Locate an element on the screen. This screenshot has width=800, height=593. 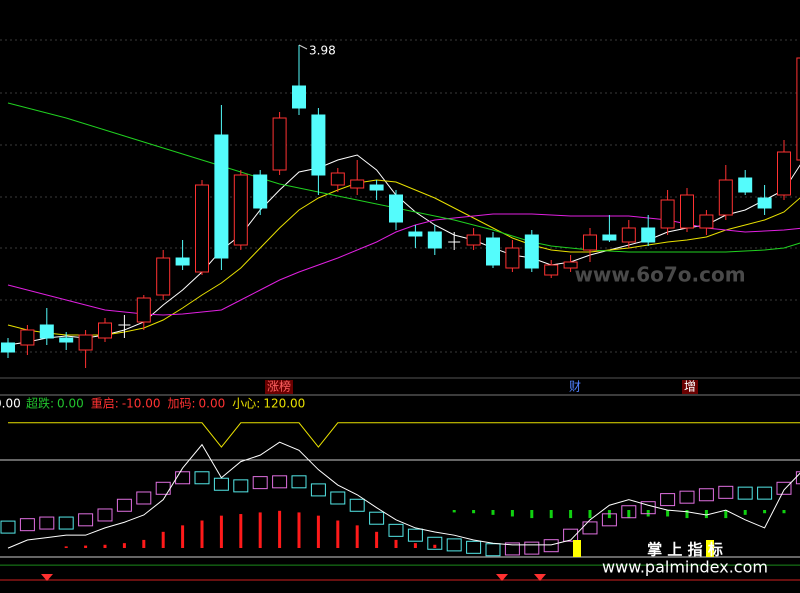
event-label: 增 is located at coordinates (690, 387).